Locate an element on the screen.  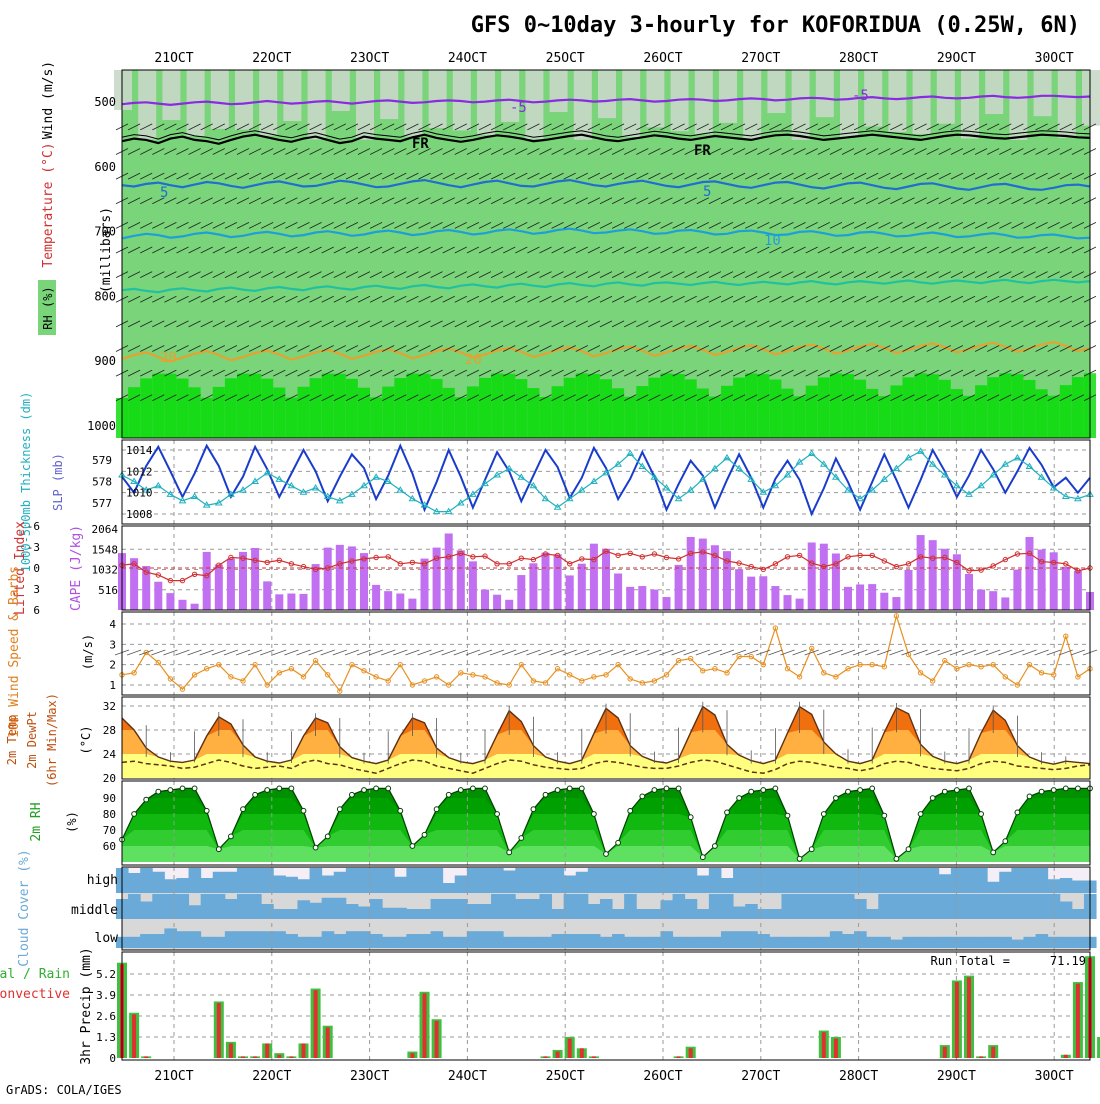
cloud-frame is located at coordinates (606, 908).